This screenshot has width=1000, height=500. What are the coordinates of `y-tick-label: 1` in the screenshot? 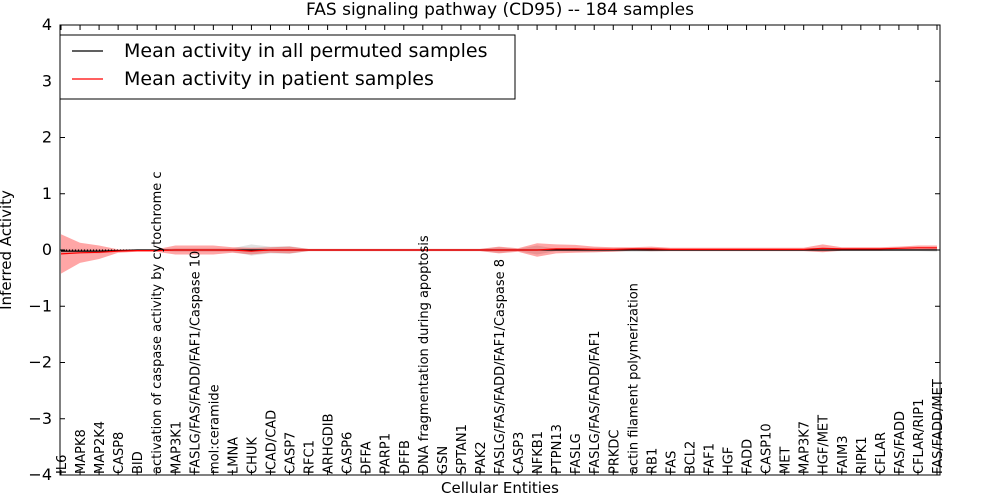 It's located at (47, 193).